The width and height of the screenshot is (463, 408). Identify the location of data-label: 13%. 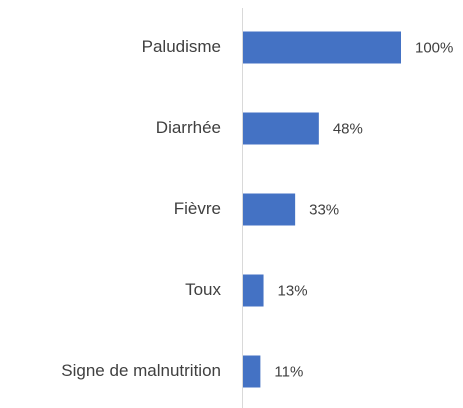
(293, 290).